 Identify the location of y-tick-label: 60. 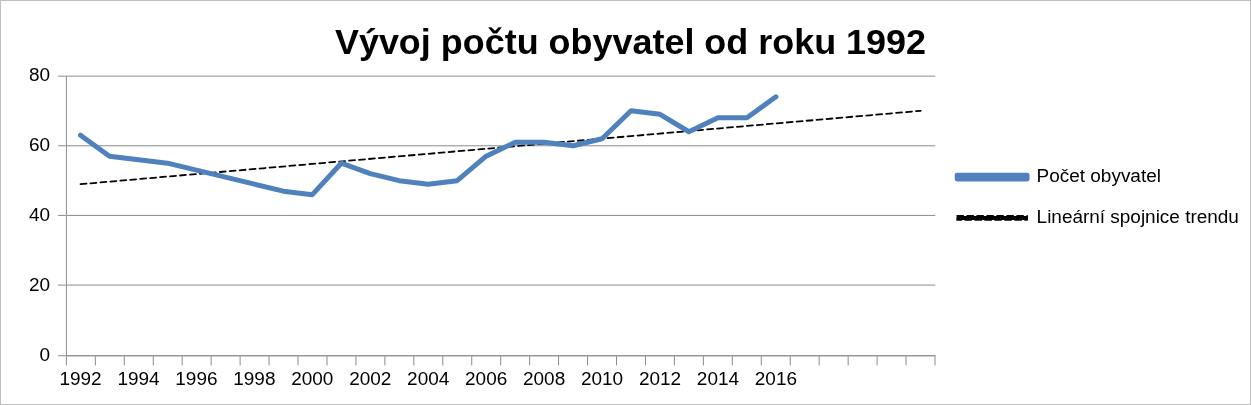
(39, 144).